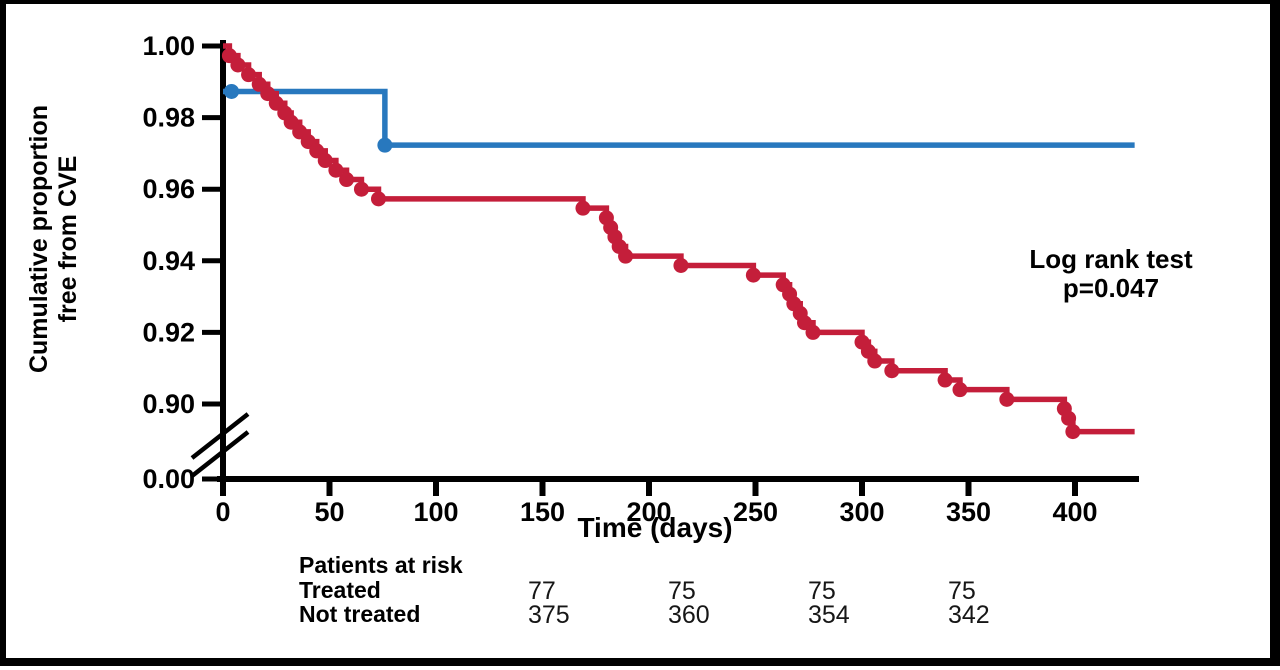 Image resolution: width=1280 pixels, height=670 pixels. I want to click on y-axis-title-line2: free from CVE, so click(68, 239).